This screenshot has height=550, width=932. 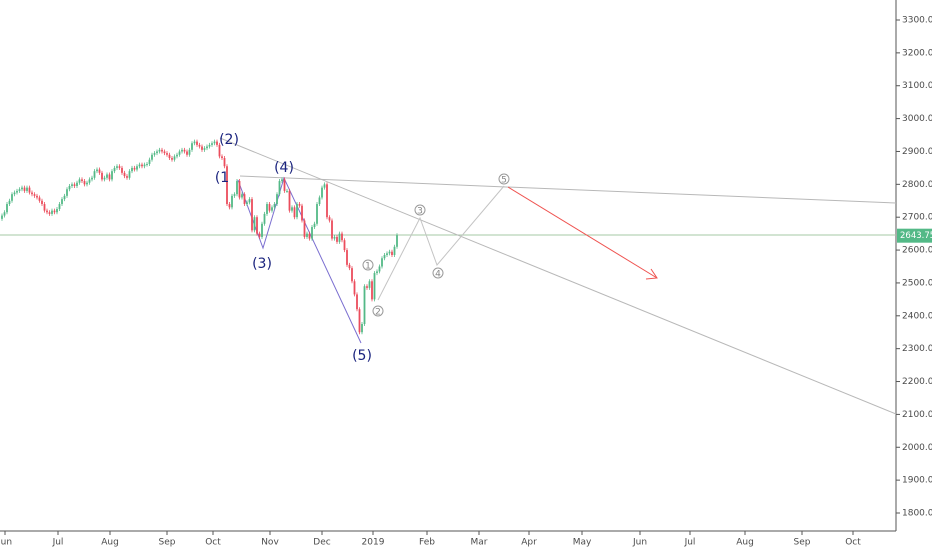 I want to click on x-tick-label: Jun, so click(x=639, y=543).